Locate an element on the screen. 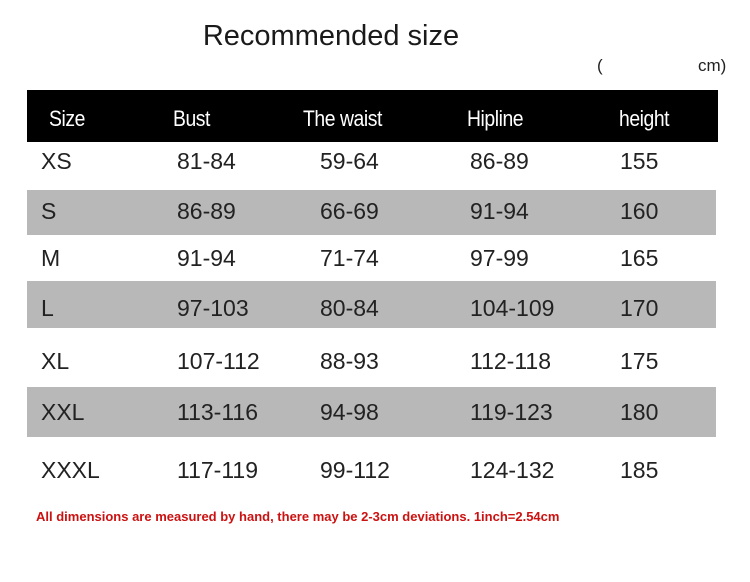 The width and height of the screenshot is (750, 582). cell-bust: 117-119 is located at coordinates (217, 470).